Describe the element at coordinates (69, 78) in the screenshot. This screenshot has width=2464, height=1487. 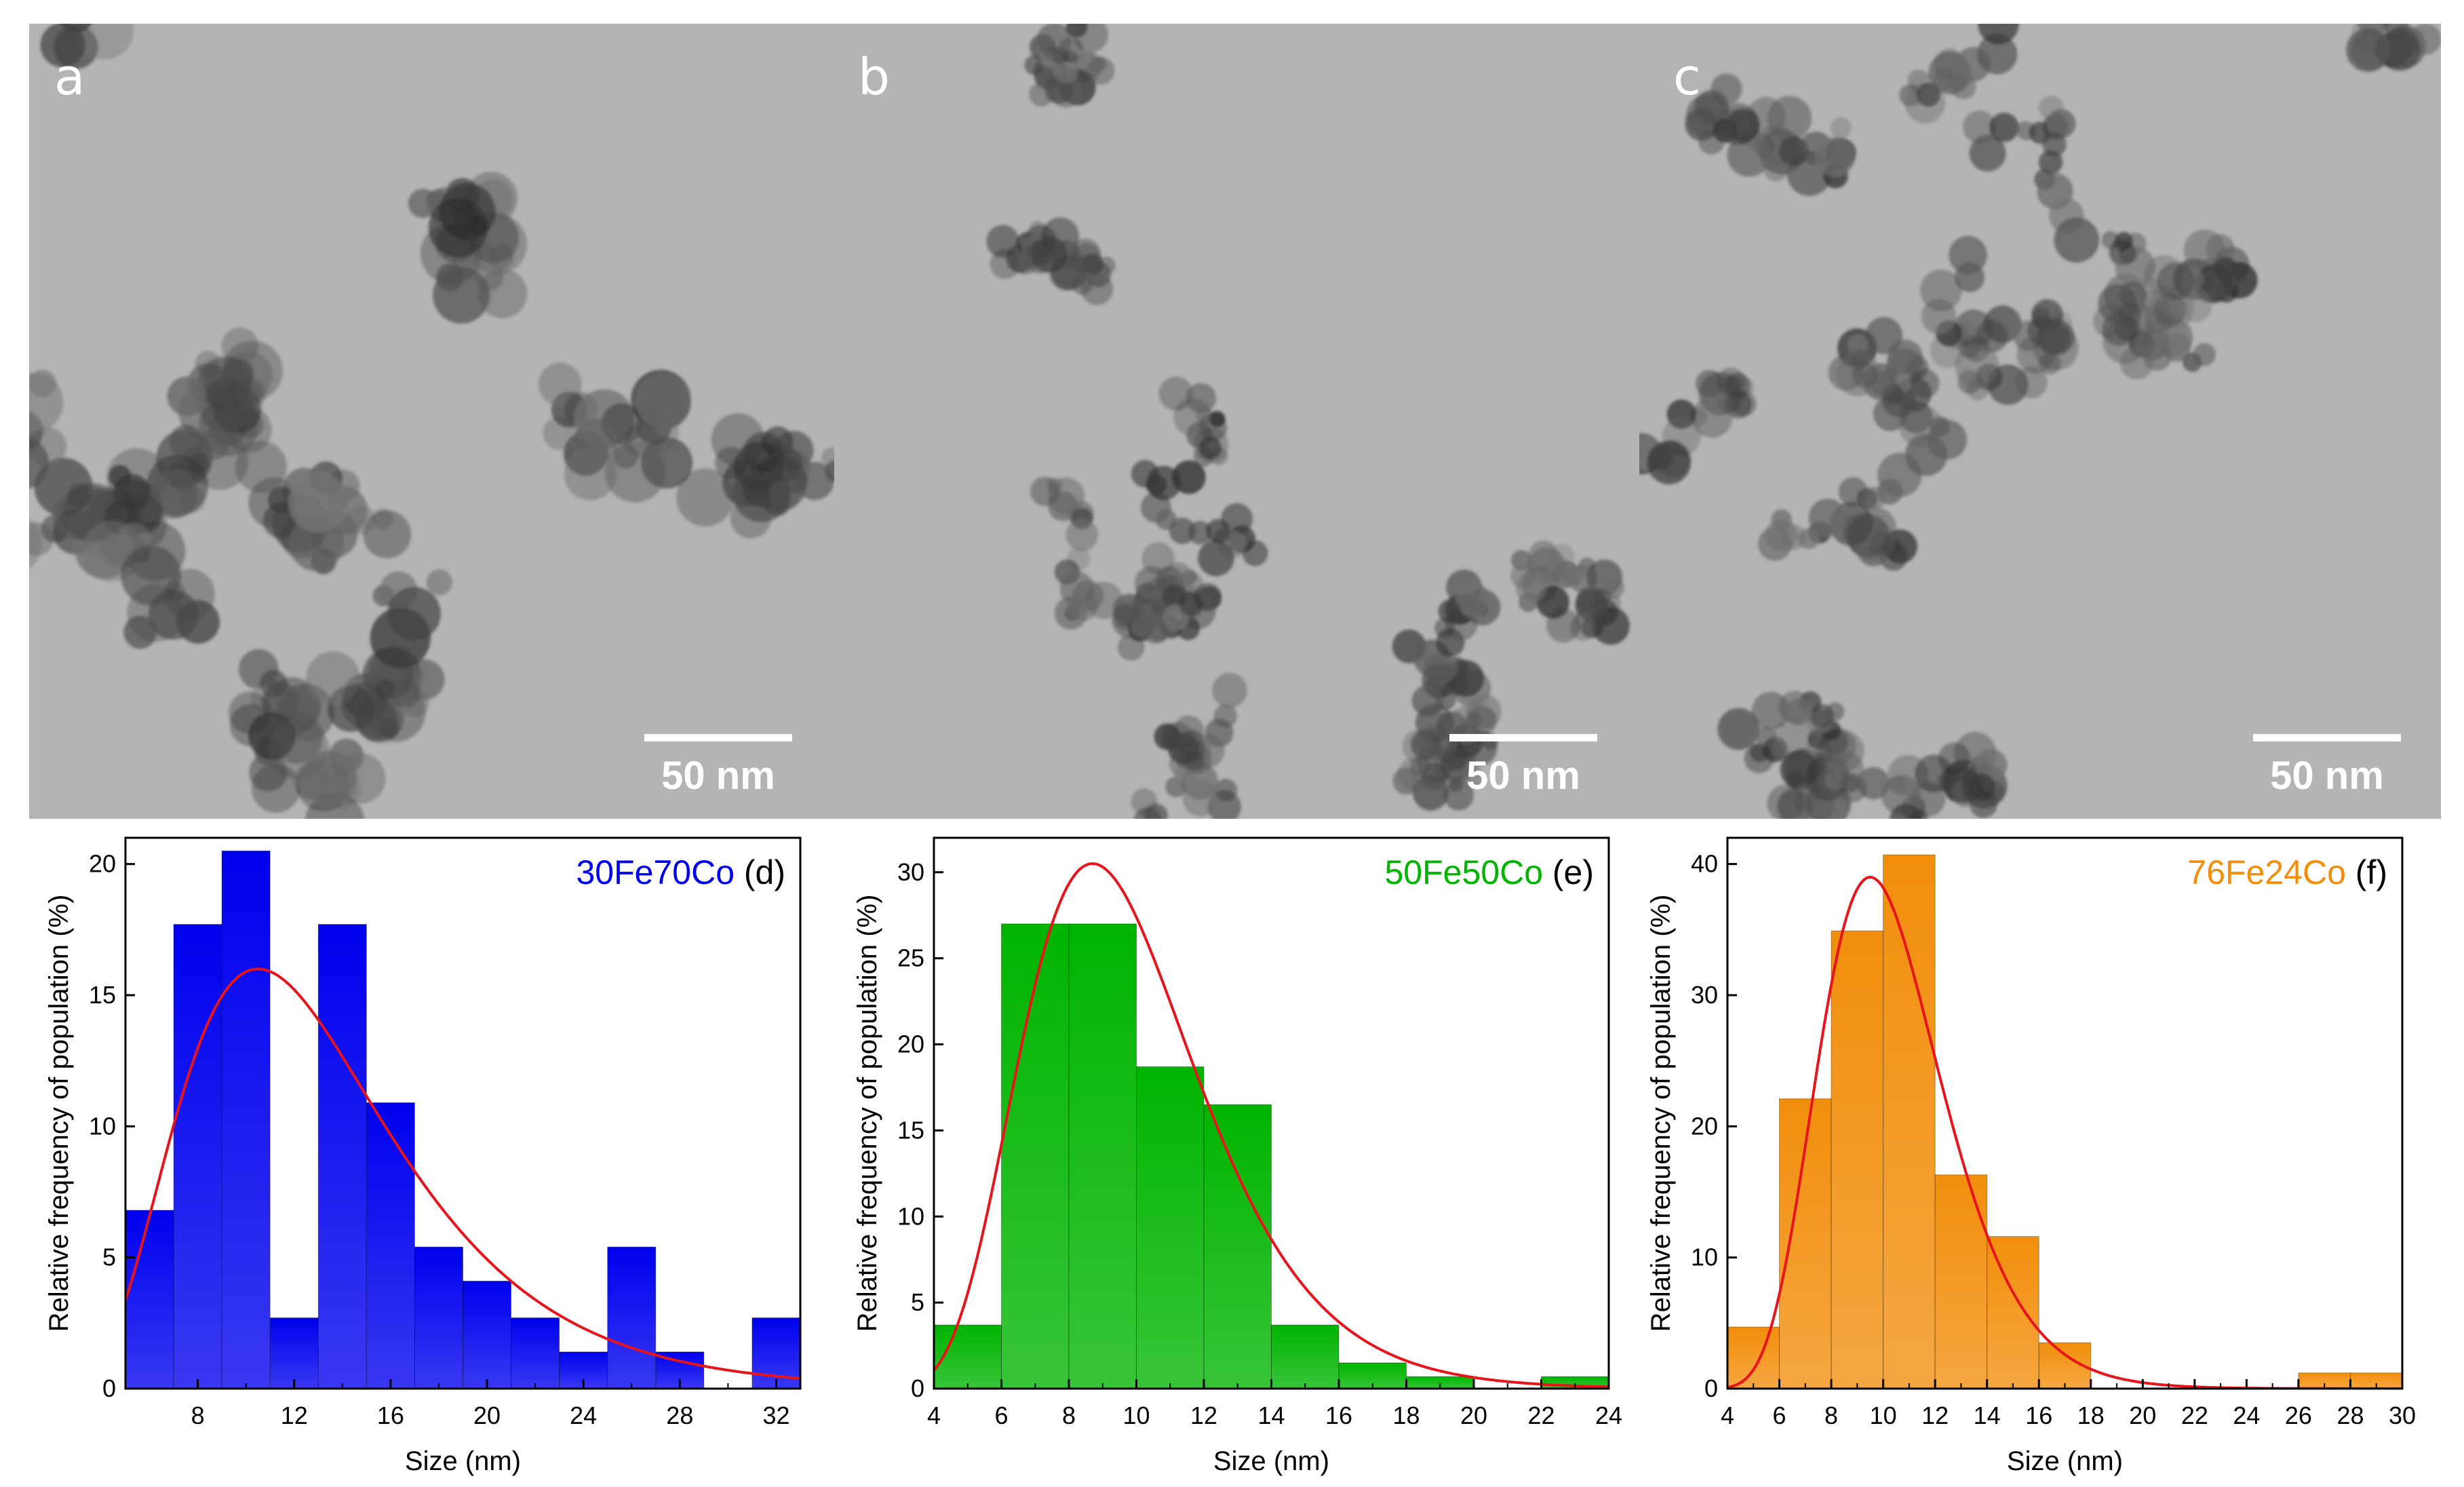
I see `panel-letter-a: a` at that location.